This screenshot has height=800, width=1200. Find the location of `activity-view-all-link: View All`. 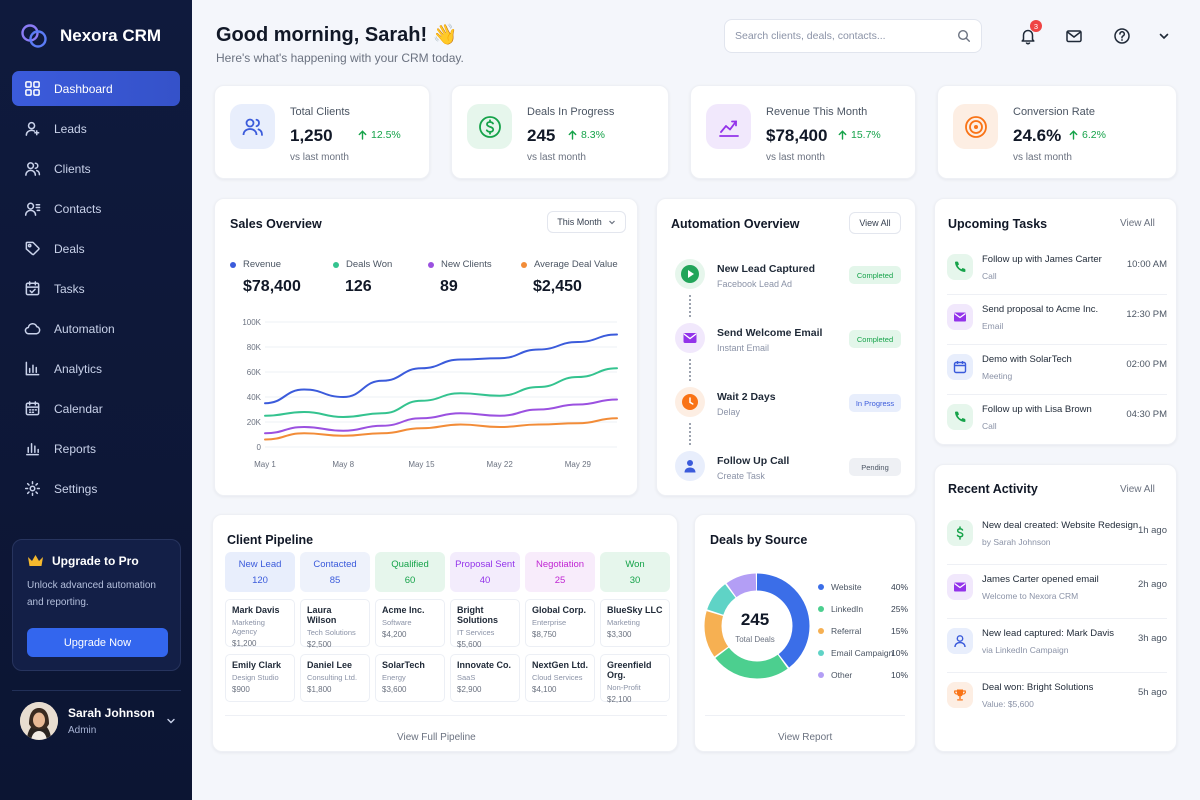

activity-view-all-link: View All is located at coordinates (1137, 489).